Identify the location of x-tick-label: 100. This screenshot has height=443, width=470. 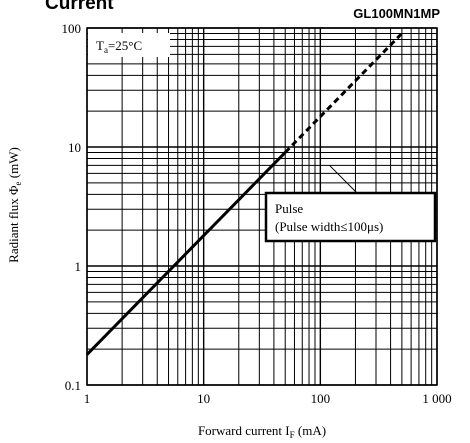
(321, 398).